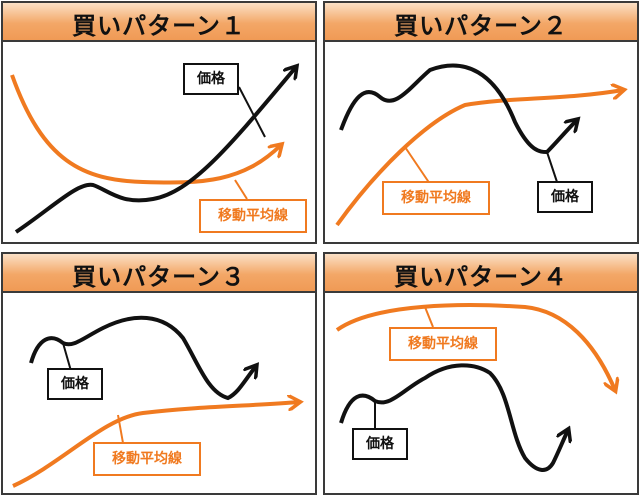 The image size is (640, 496). What do you see at coordinates (481, 277) in the screenshot?
I see `panel-title: 買いパターン４` at bounding box center [481, 277].